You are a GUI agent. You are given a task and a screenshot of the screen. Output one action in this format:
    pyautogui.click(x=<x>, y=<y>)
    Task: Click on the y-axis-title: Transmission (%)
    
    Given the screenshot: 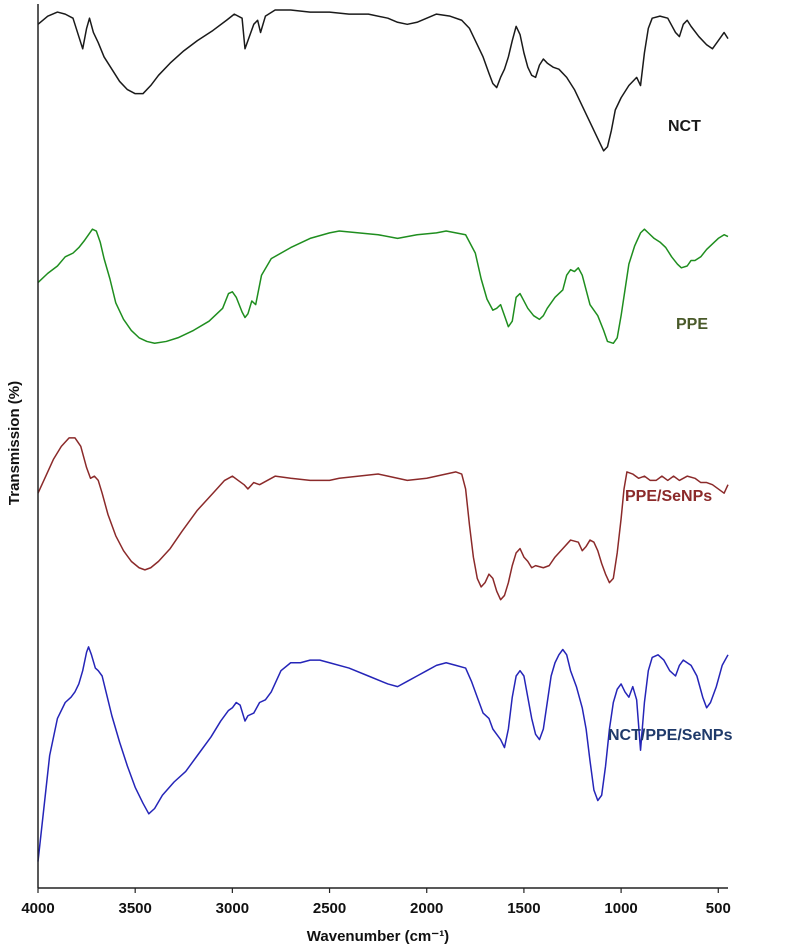 What is the action you would take?
    pyautogui.click(x=14, y=443)
    